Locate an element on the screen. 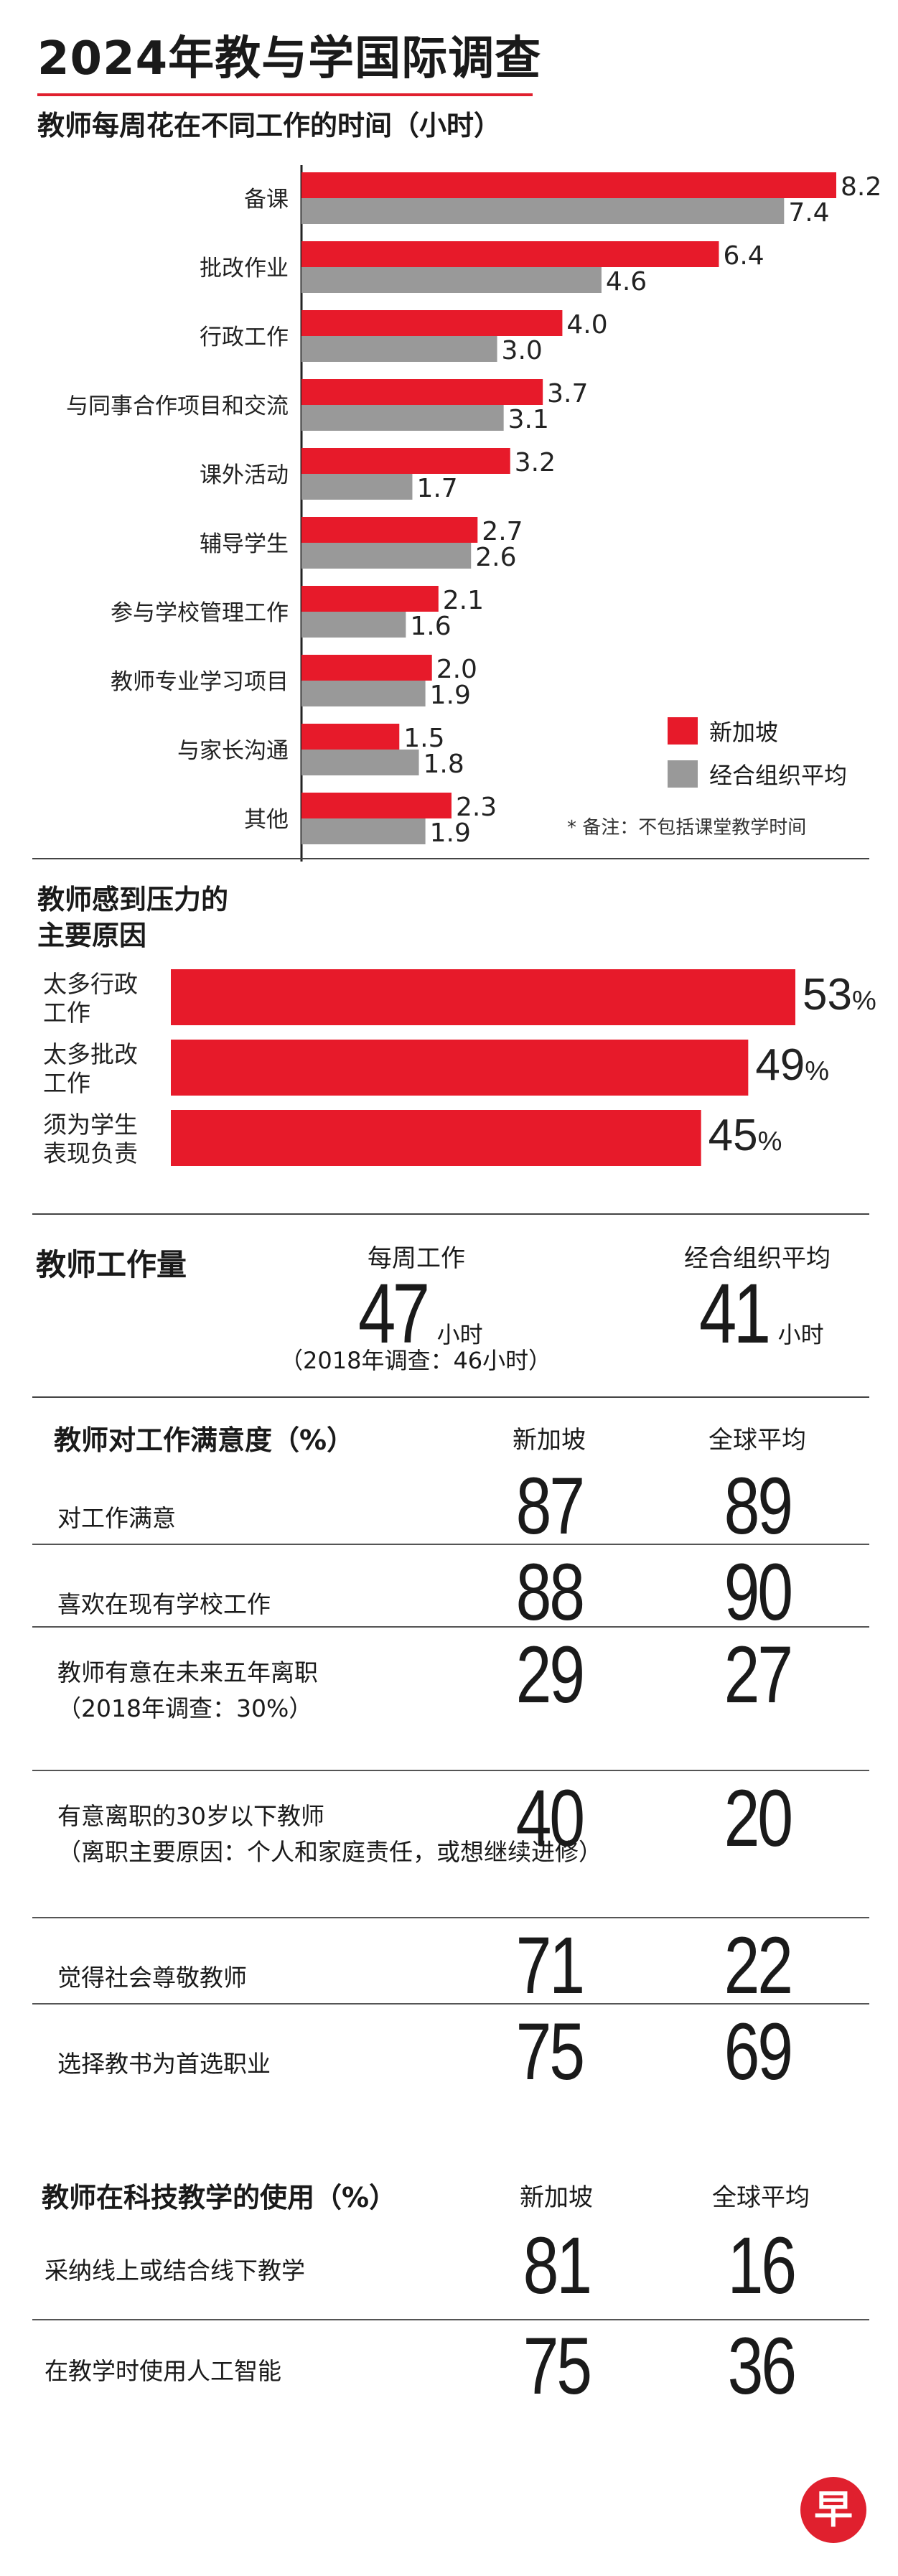 The image size is (898, 2576). stress-bar-chart: 太多行政工作 53%太多批改工作 49%须为学生表现负责 45% is located at coordinates (459, 1068).